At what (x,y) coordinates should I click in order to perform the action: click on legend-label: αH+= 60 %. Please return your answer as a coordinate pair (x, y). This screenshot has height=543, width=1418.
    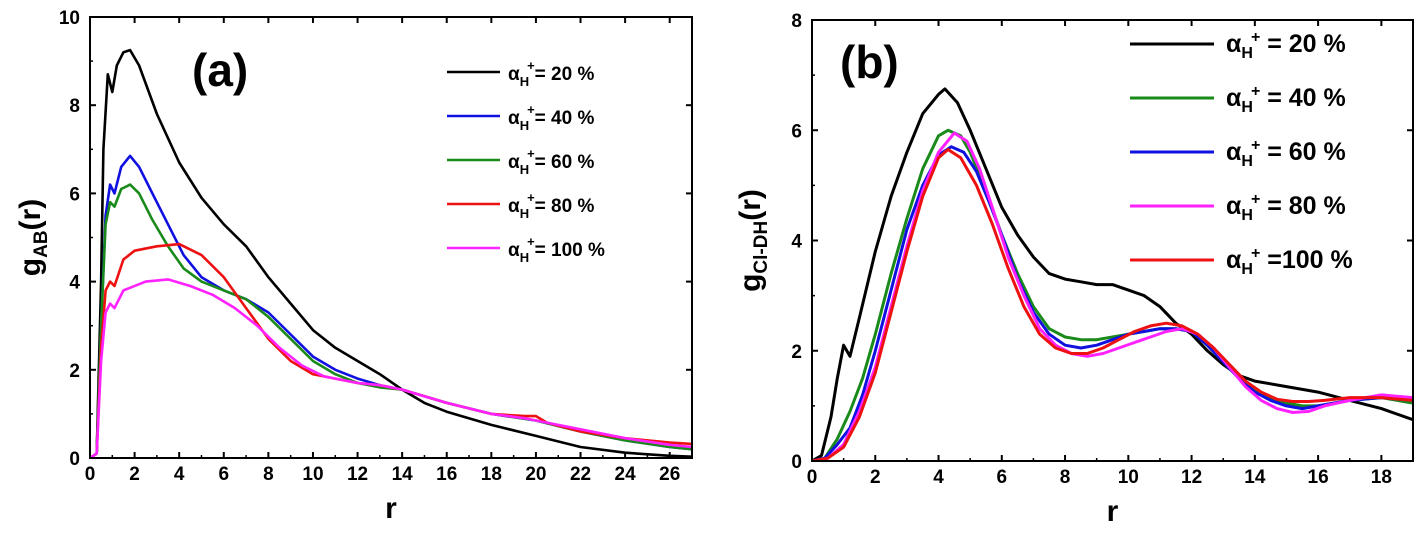
    Looking at the image, I should click on (551, 161).